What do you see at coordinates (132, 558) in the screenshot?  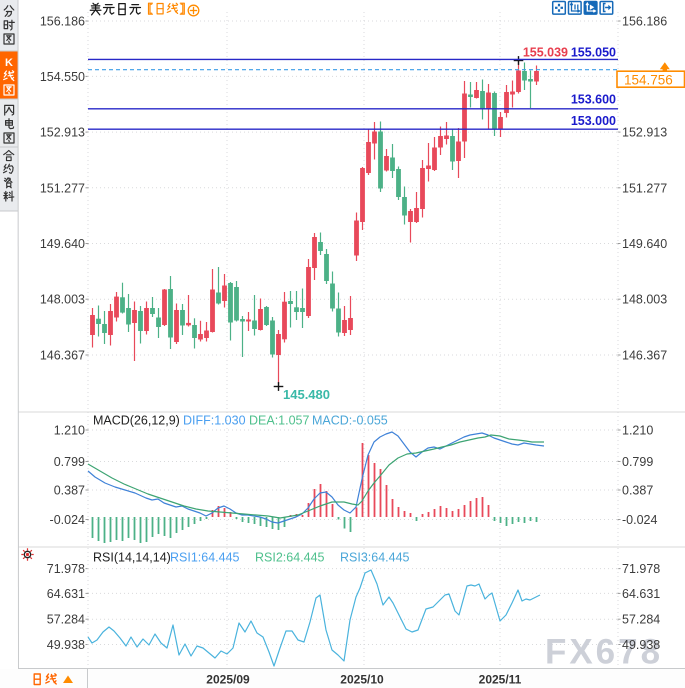 I see `svg-text: RSI(14,14,14)` at bounding box center [132, 558].